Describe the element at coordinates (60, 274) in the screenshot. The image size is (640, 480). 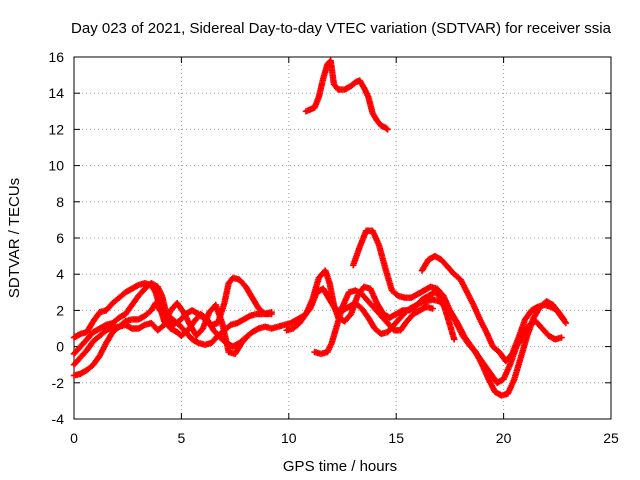
I see `y-tick-label: 4` at that location.